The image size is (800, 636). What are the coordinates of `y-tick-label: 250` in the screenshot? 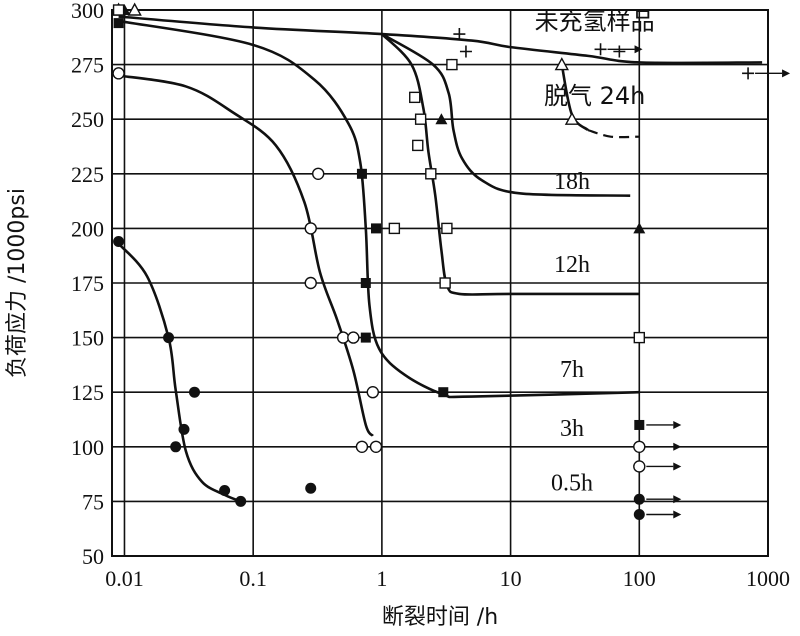 It's located at (87, 119).